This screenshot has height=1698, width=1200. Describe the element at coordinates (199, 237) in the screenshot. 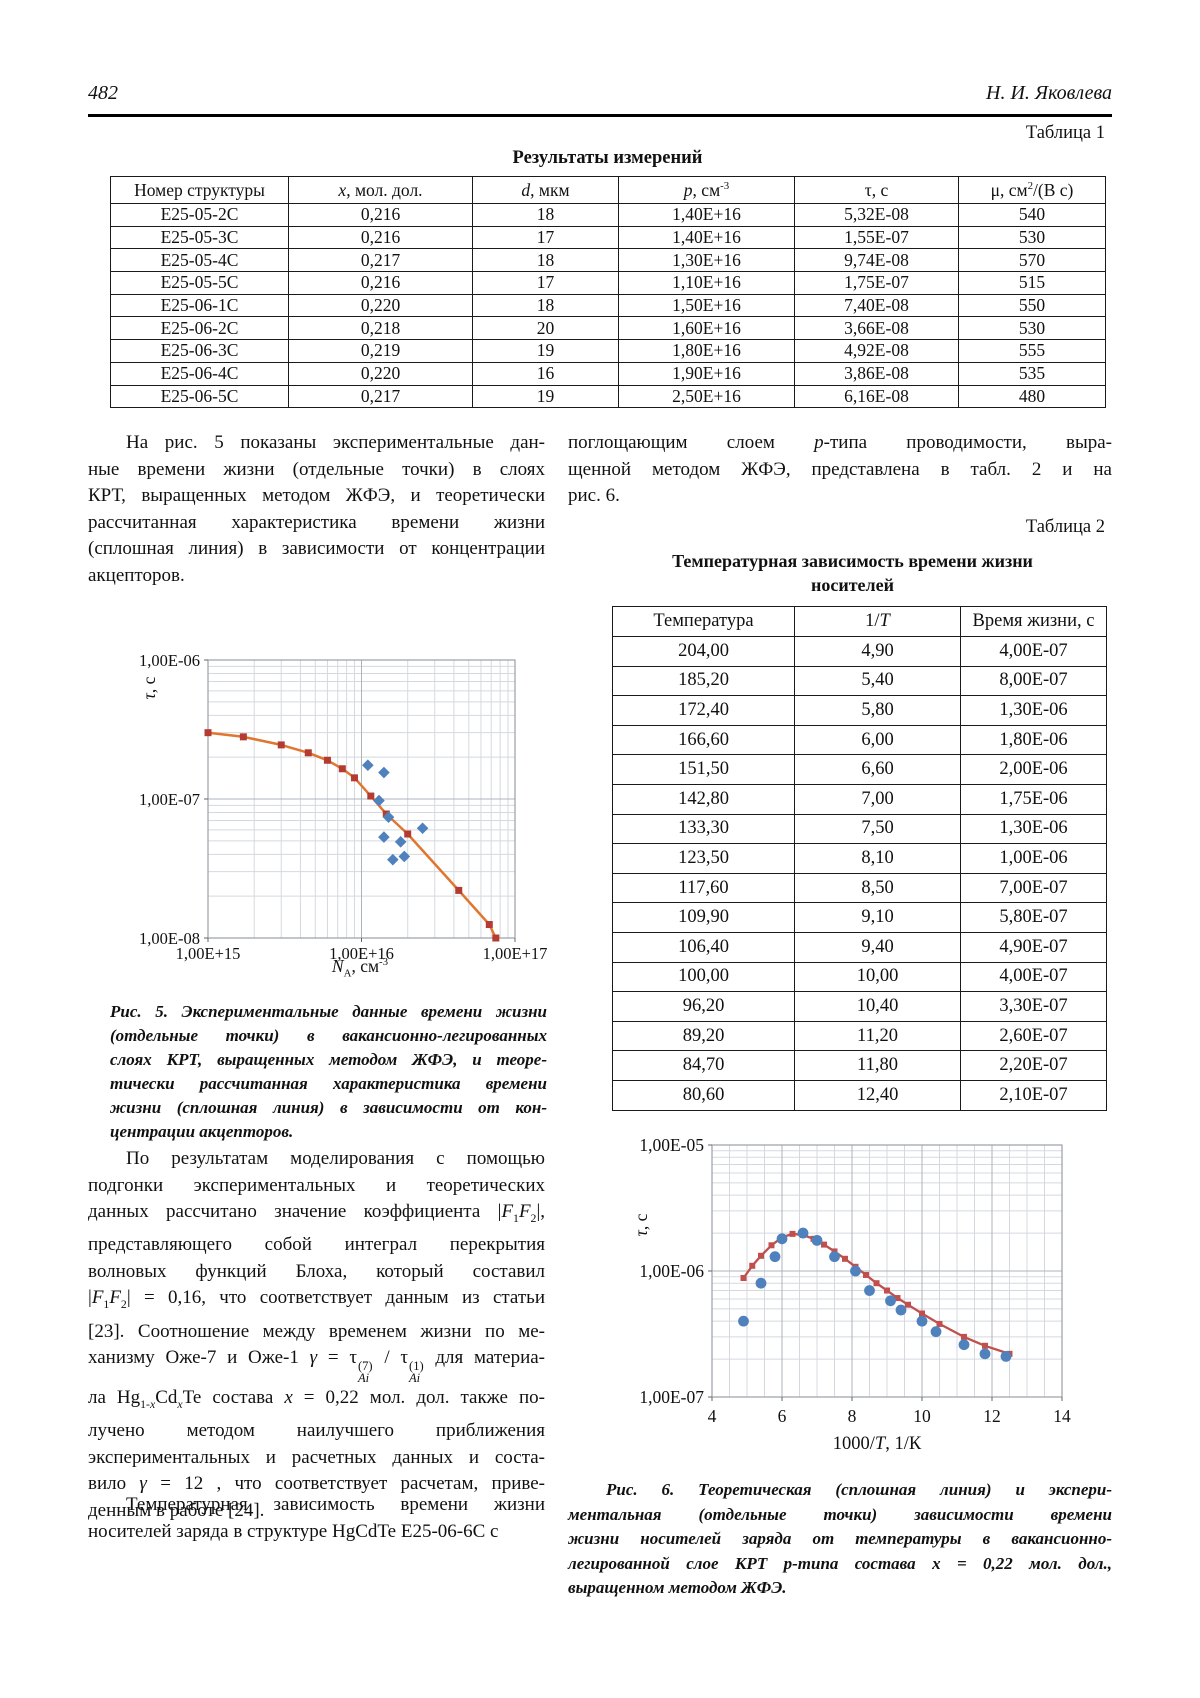

I see `table-cell: Е25-05-3С` at that location.